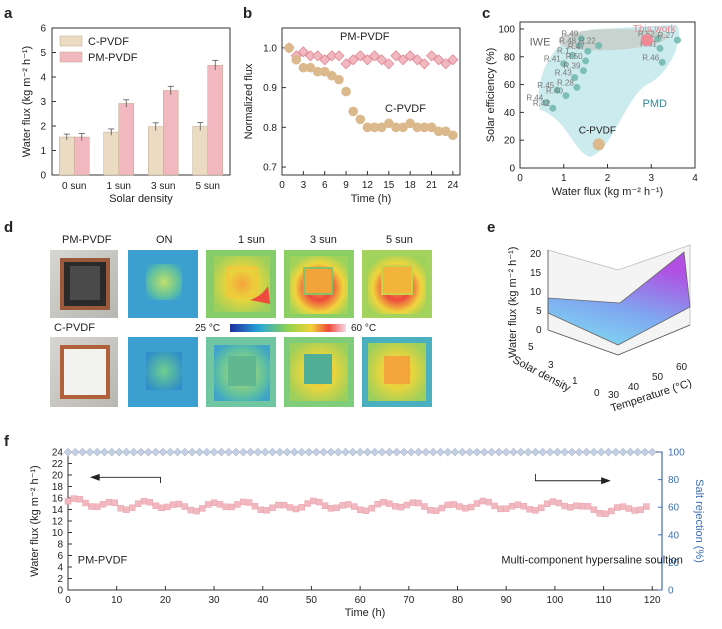 This screenshot has height=629, width=722. Describe the element at coordinates (208, 186) in the screenshot. I see `x-tick-label-a: 5 sun` at that location.